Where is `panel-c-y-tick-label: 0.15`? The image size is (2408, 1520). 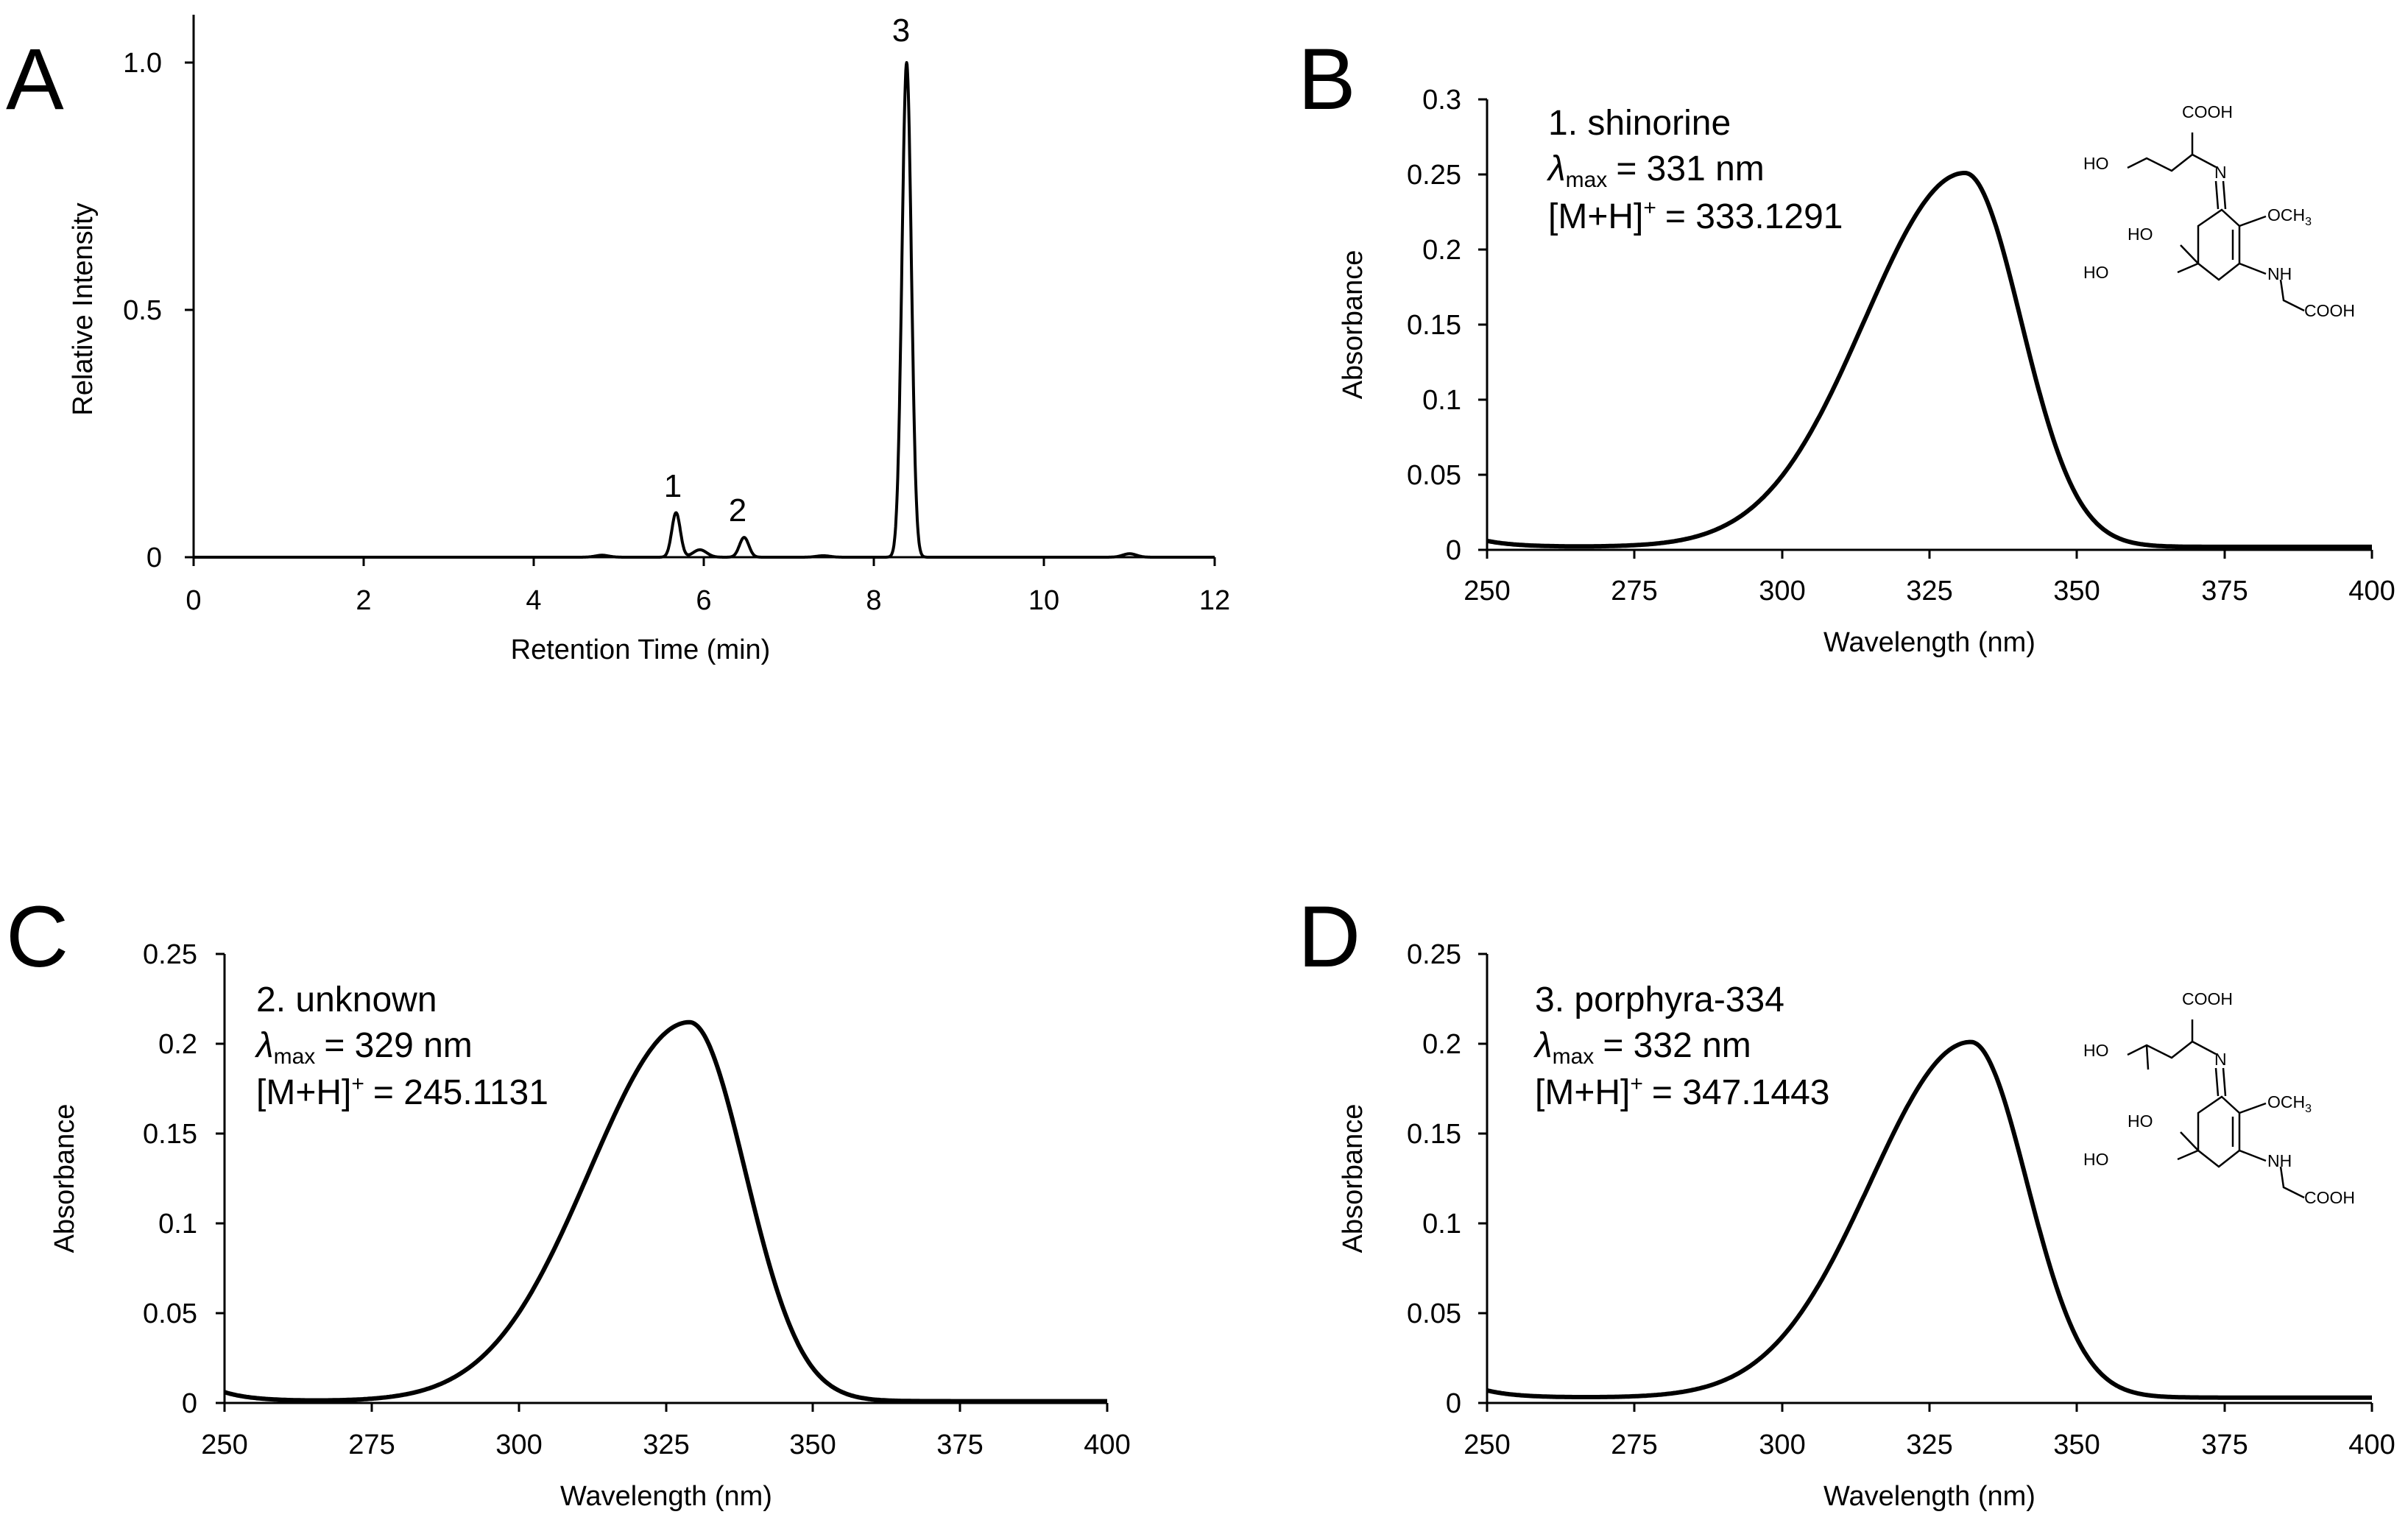
panel-c-y-tick-label: 0.15 is located at coordinates (170, 1134).